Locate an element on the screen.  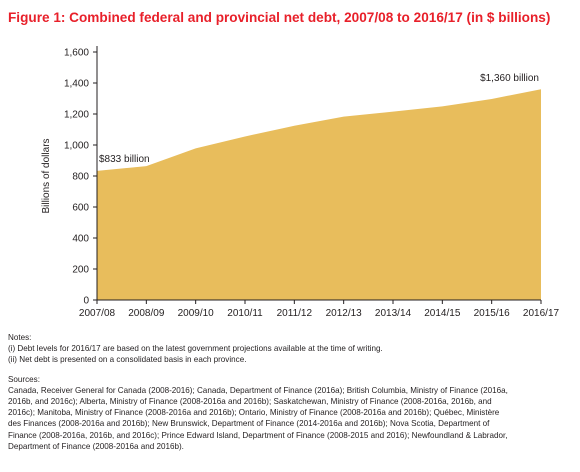
sources-heading: Sources: is located at coordinates (24, 379).